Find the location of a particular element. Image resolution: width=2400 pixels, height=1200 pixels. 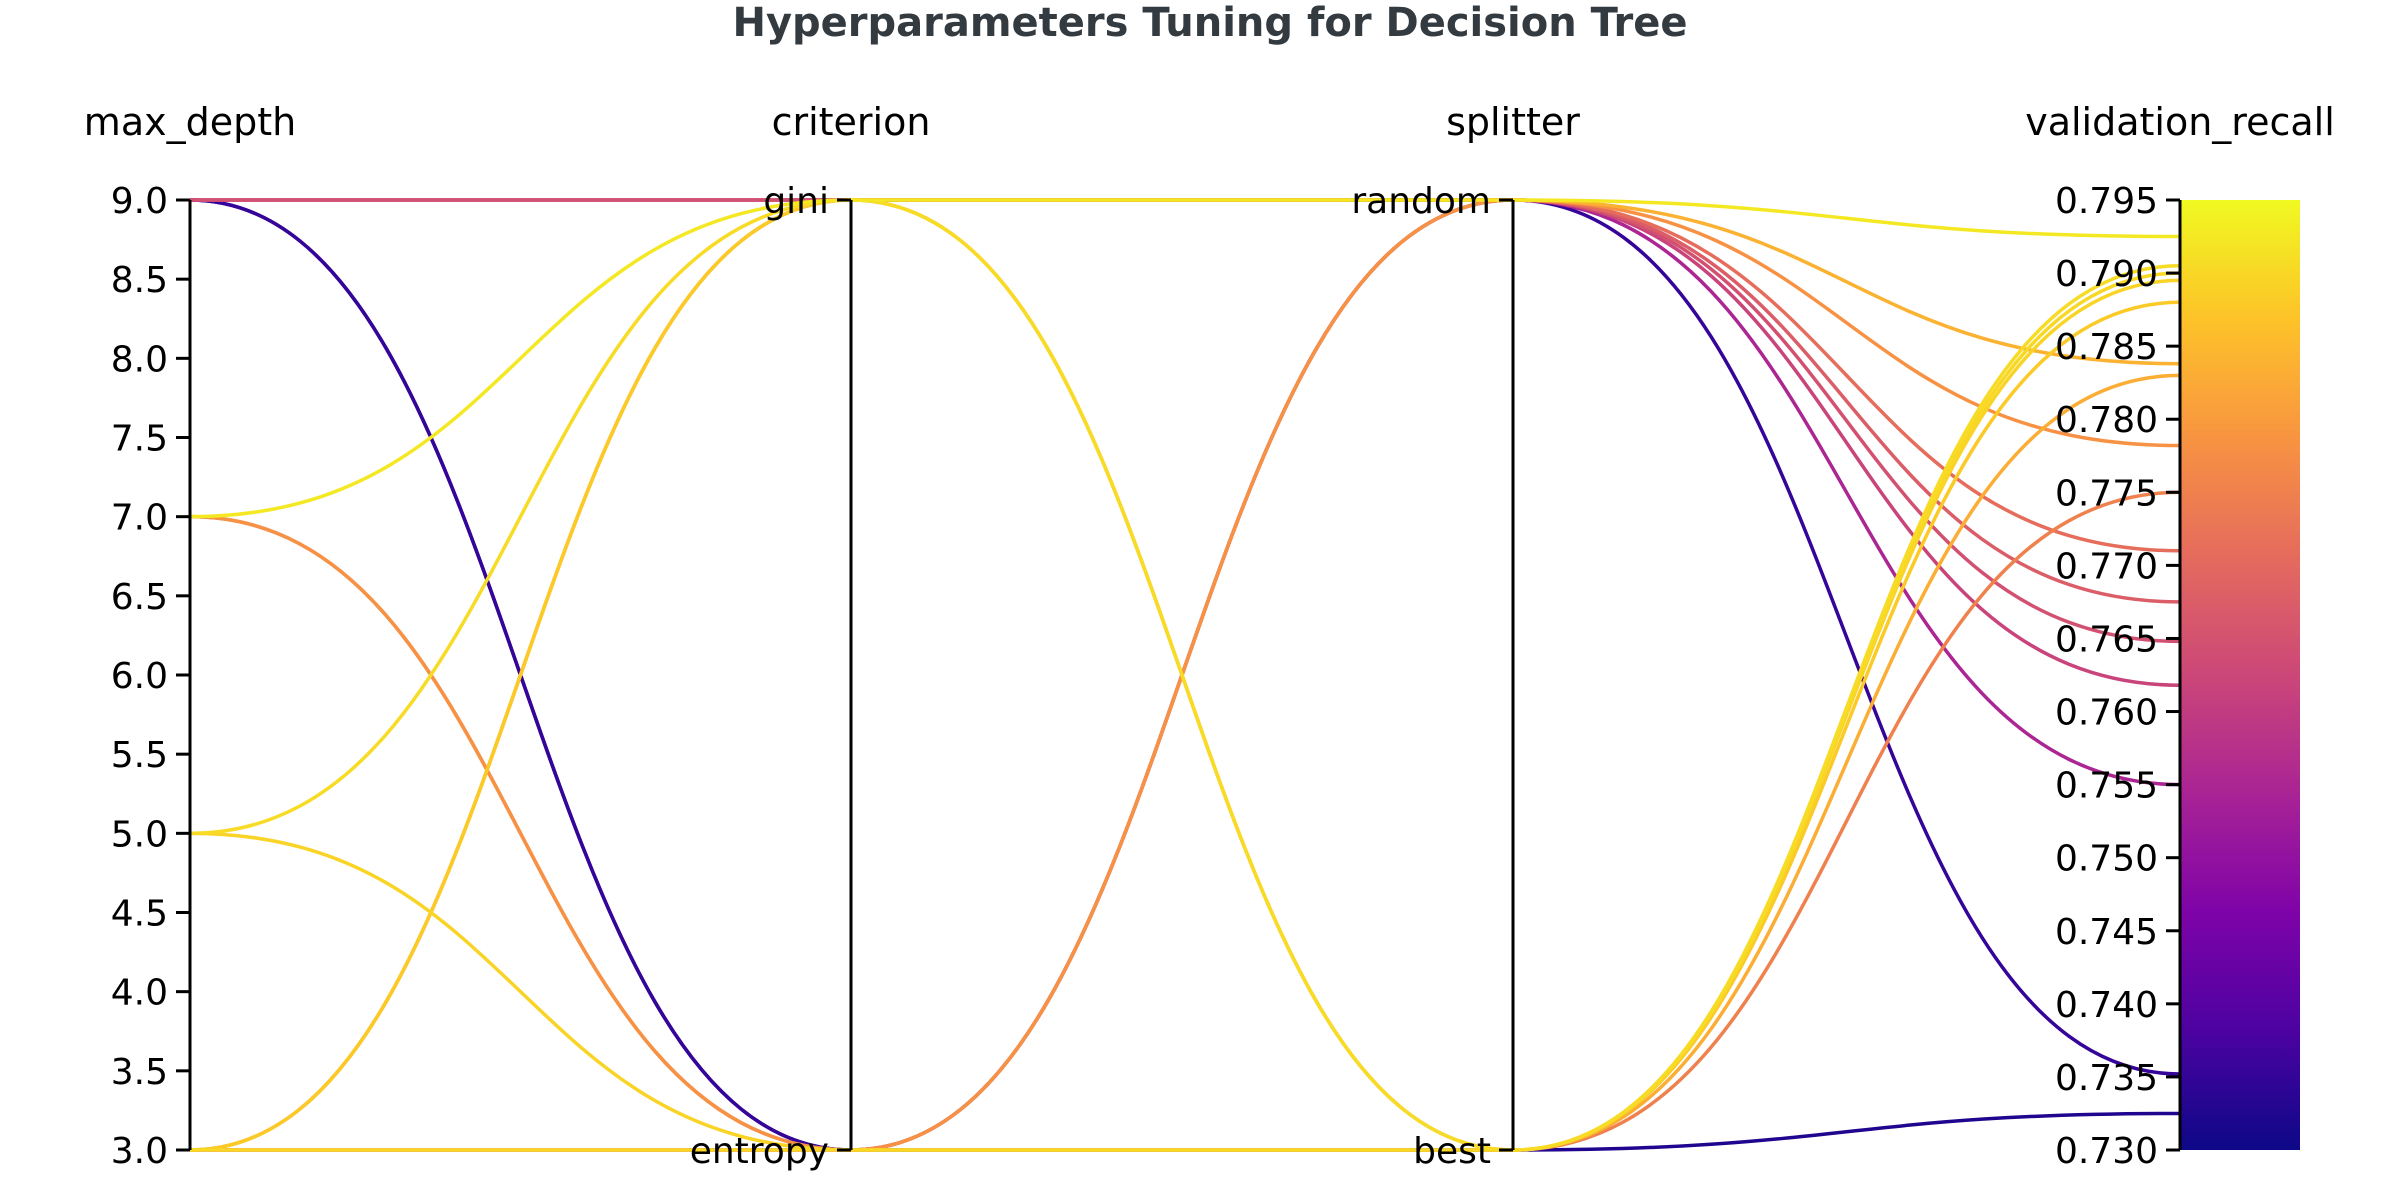

axis-title-criterion: criterion is located at coordinates (851, 122).